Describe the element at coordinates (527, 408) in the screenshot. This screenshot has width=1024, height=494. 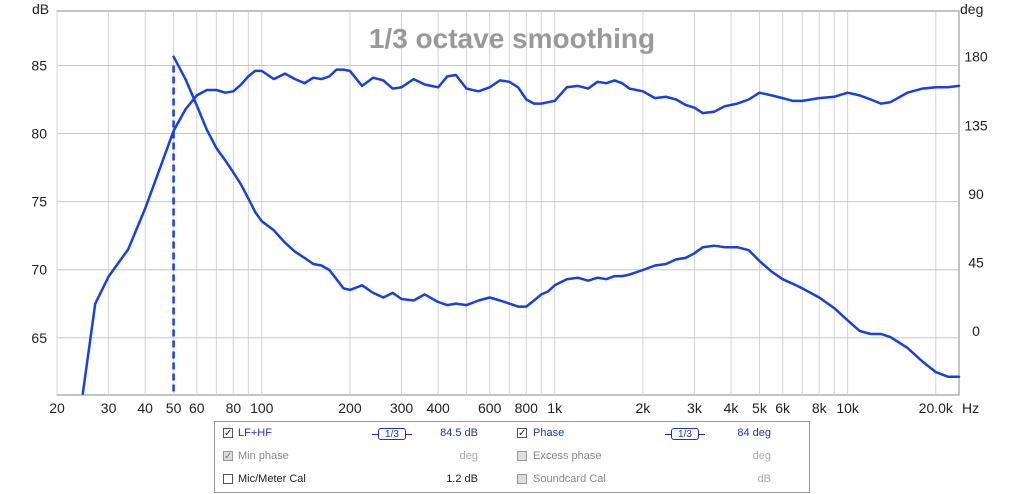
I see `x-tick-label: 800` at that location.